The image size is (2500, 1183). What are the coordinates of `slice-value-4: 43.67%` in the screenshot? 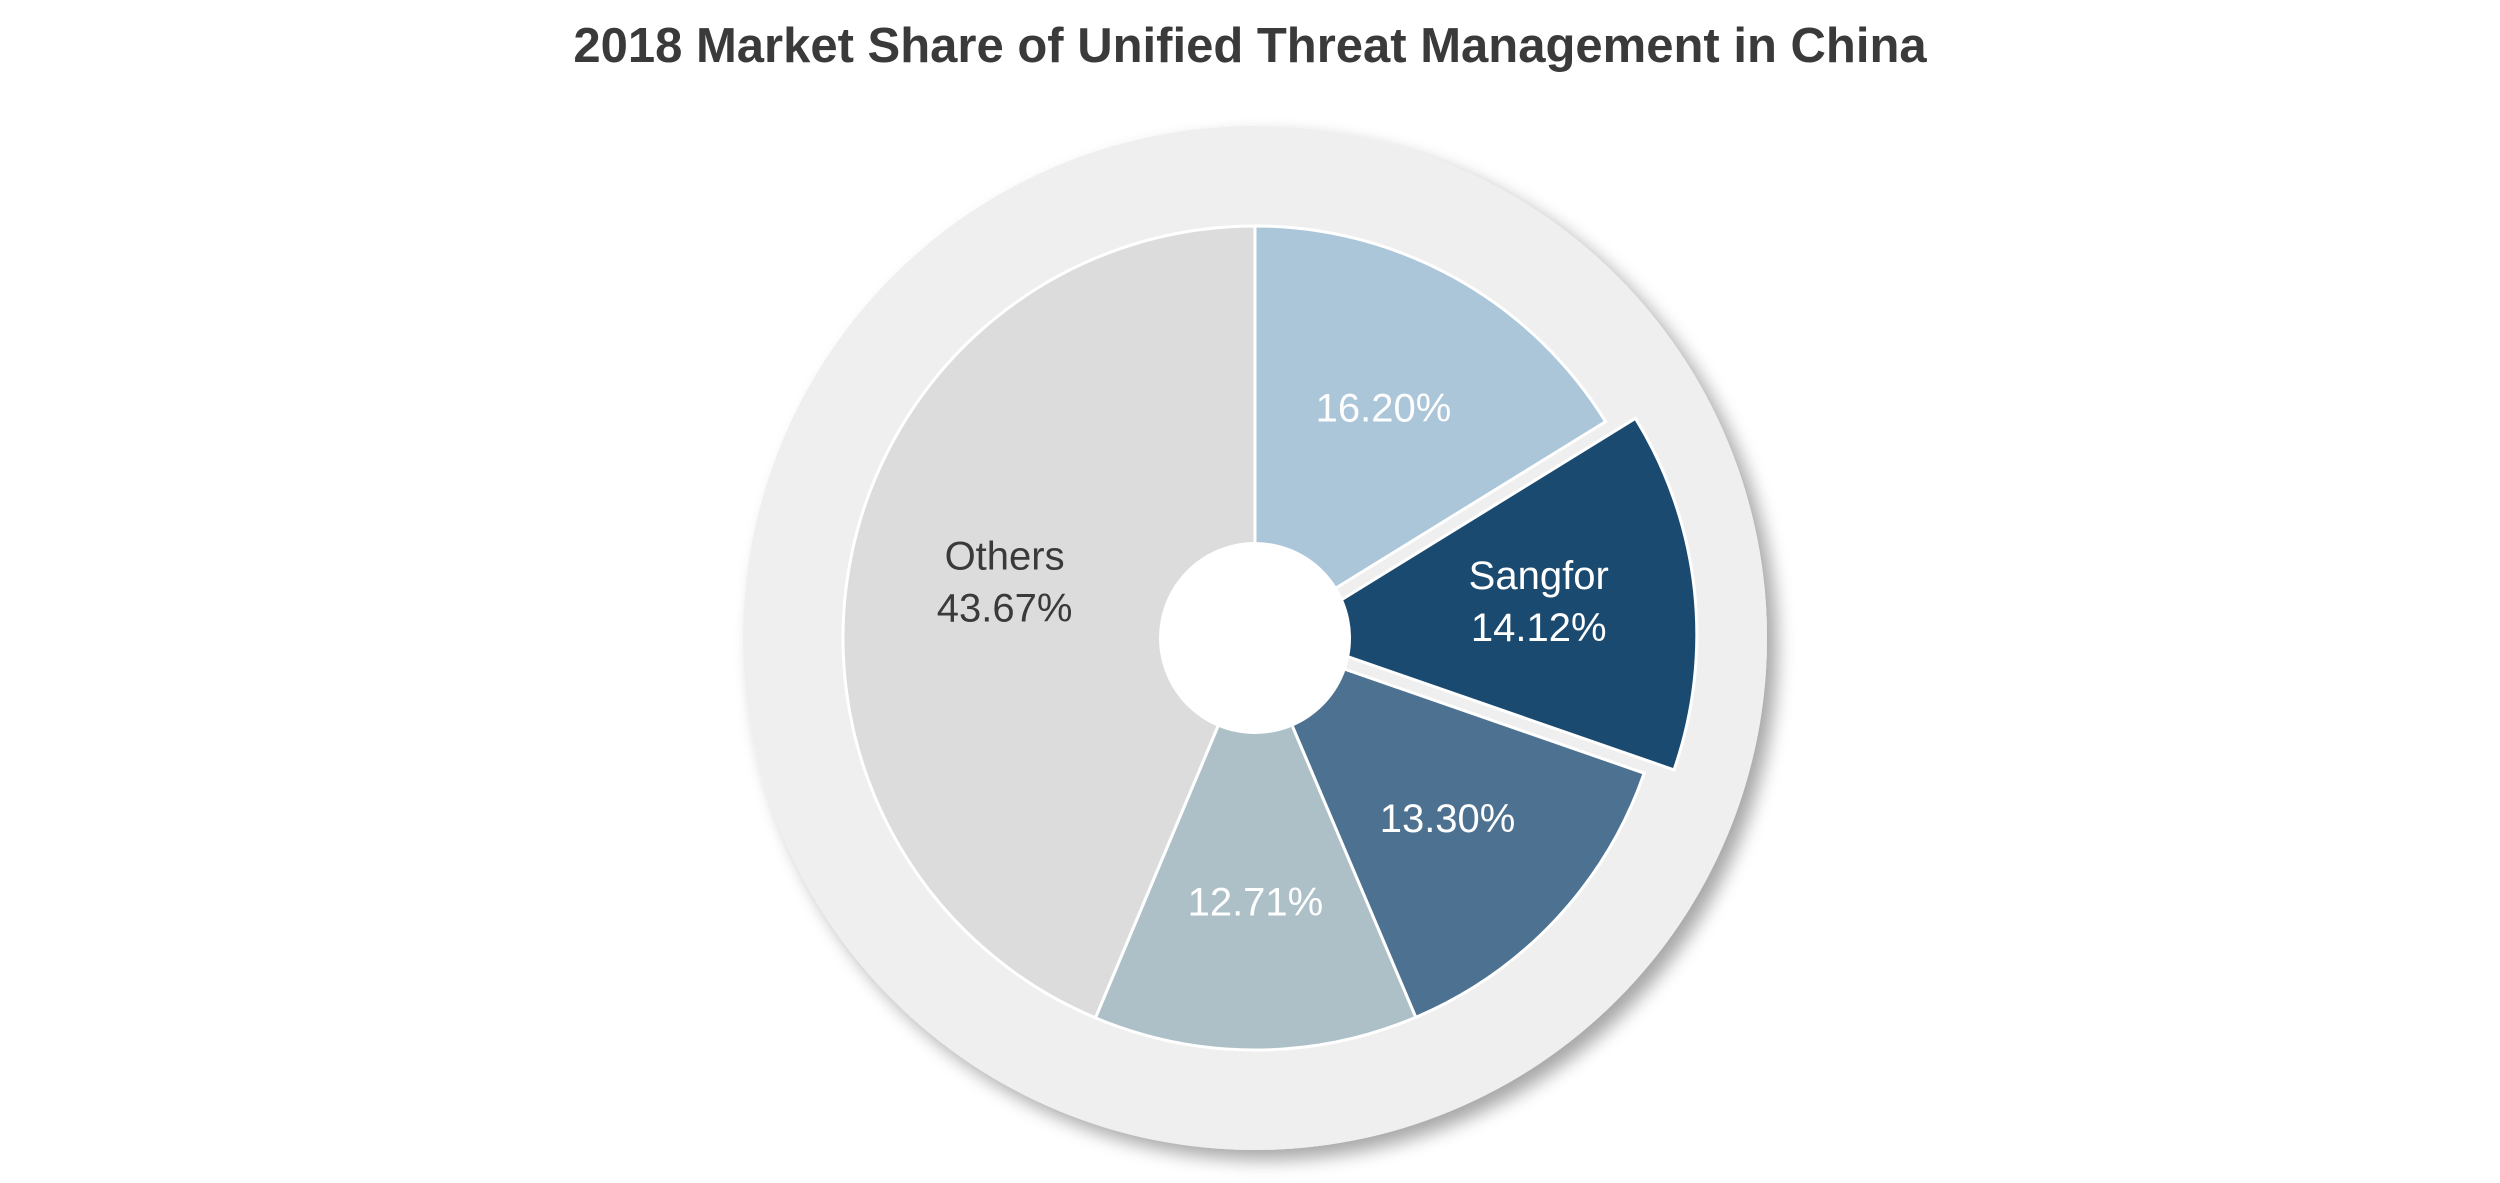 It's located at (1005, 609).